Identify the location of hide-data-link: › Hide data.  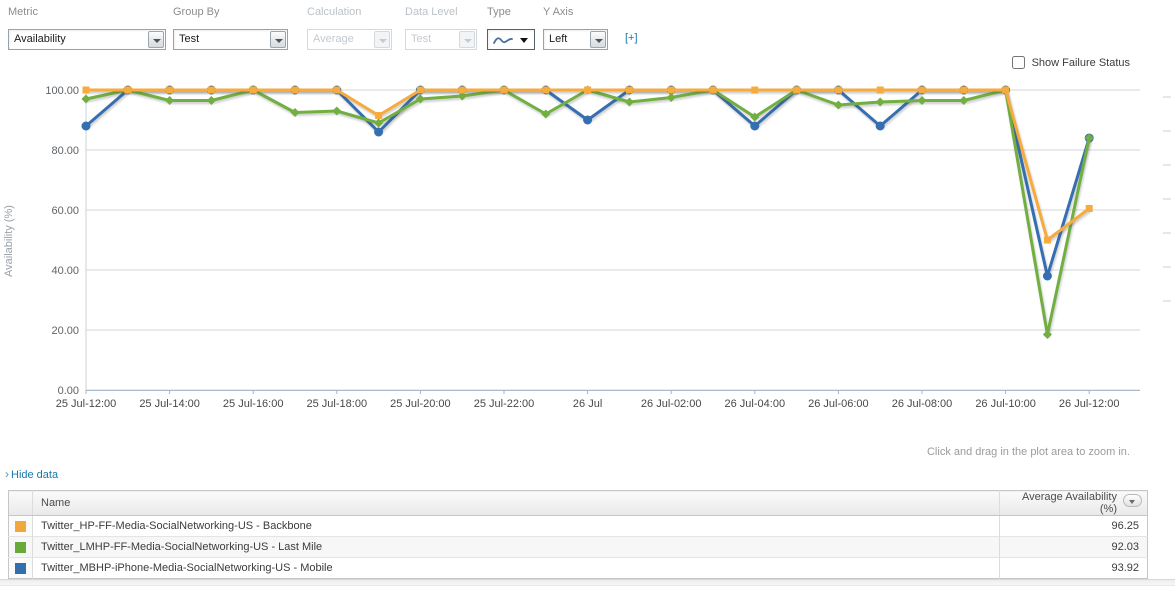
(31, 474).